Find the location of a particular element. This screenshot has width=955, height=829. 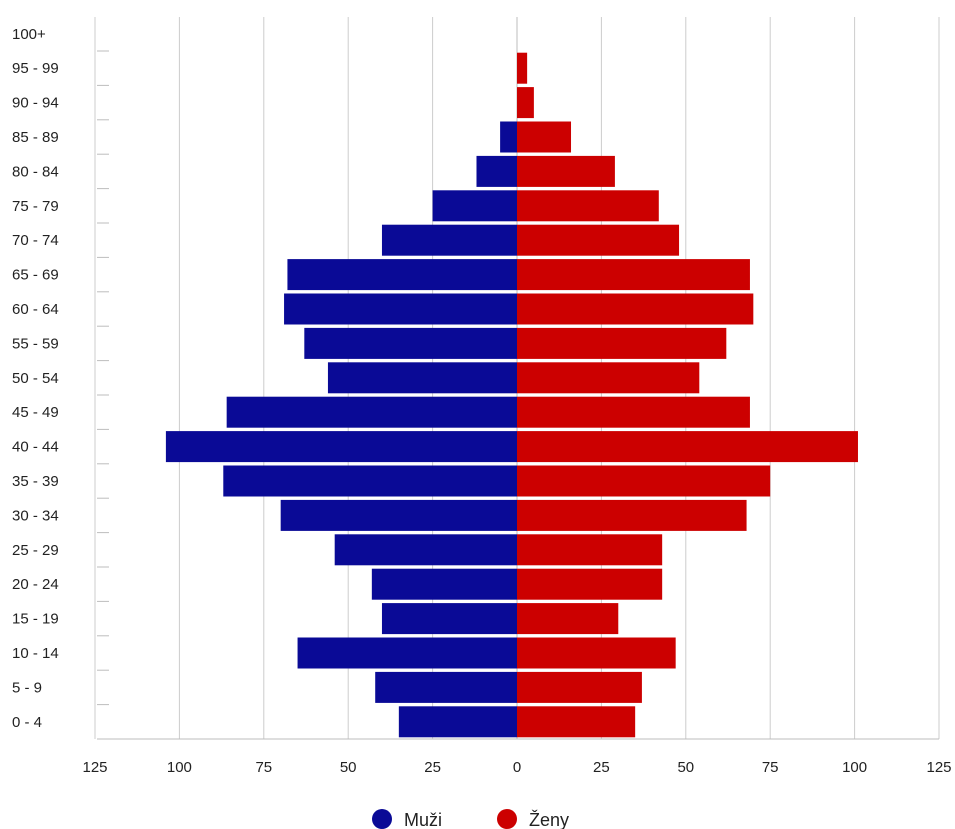

y-tick-label: 40 - 44 is located at coordinates (35, 447).